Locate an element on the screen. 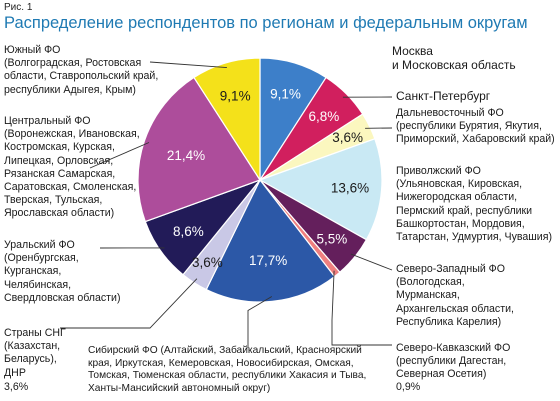  value-label-slice-3: 3,6% is located at coordinates (347, 137).